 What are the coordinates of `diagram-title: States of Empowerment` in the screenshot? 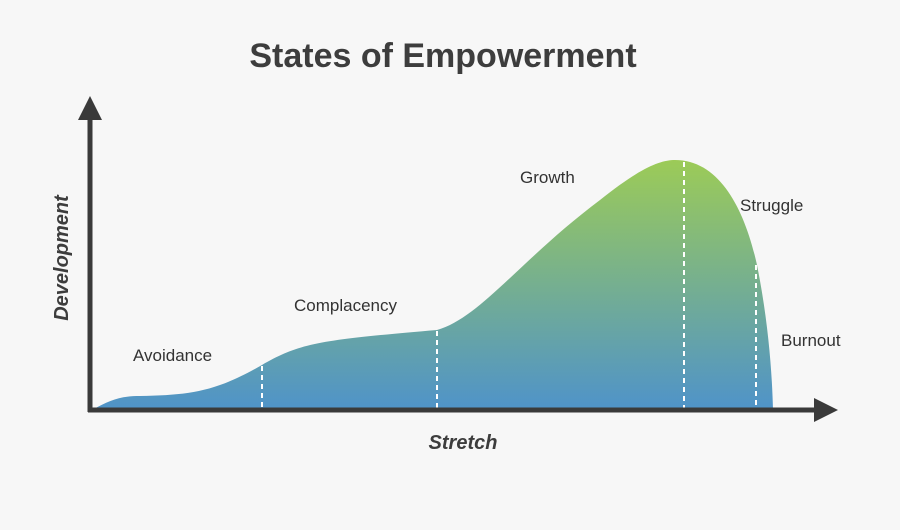 It's located at (442, 56).